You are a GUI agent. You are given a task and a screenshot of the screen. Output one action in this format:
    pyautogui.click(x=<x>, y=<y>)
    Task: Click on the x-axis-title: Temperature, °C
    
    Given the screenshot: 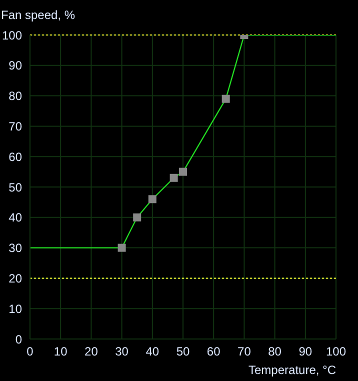 What is the action you would take?
    pyautogui.click(x=292, y=370)
    